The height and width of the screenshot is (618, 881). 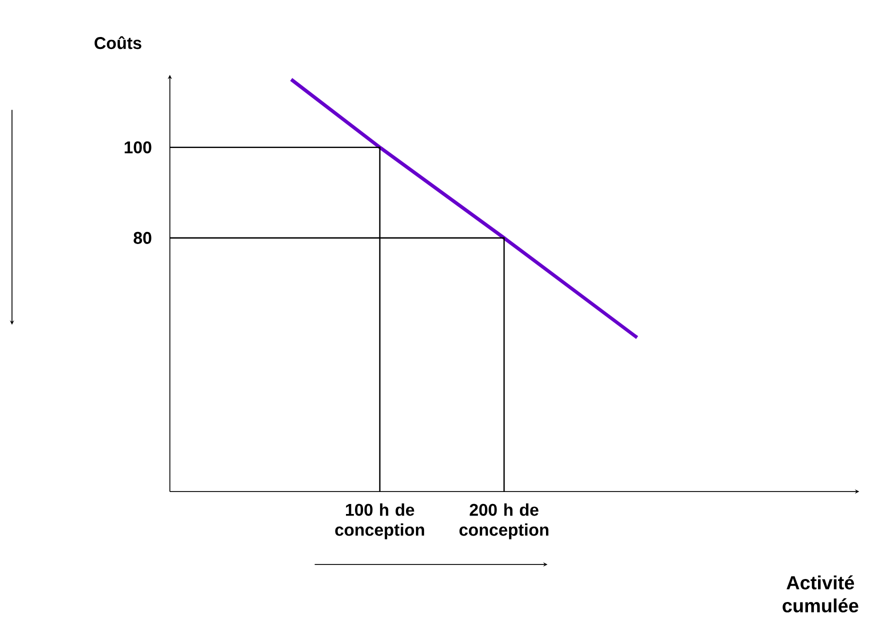 I want to click on x-tick-label: 200 h de conception, so click(x=503, y=521).